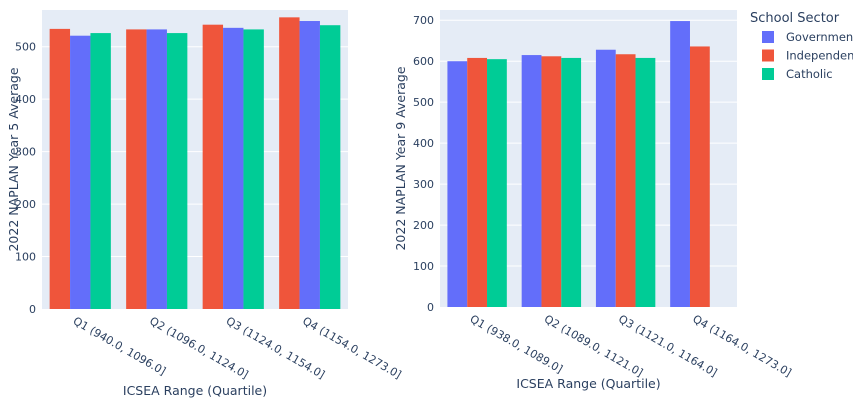  Describe the element at coordinates (13, 159) in the screenshot. I see `y-axis-title: 2022 NAPLAN Year 5 Average` at that location.